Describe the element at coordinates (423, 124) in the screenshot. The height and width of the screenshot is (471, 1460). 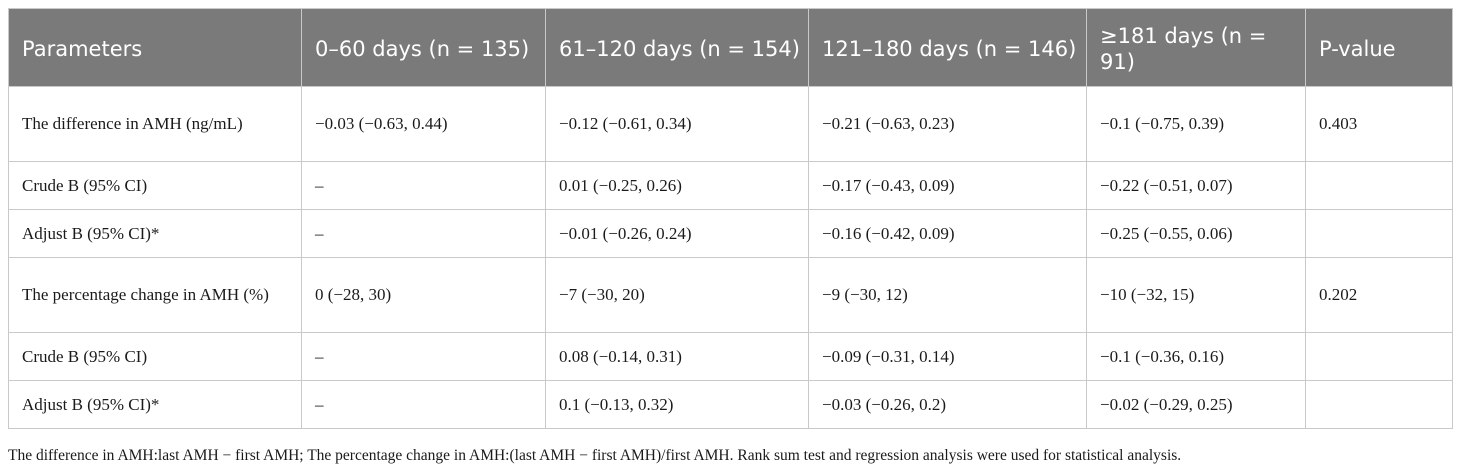
I see `table-cell: −0.03 (−0.63, 0.44)` at that location.